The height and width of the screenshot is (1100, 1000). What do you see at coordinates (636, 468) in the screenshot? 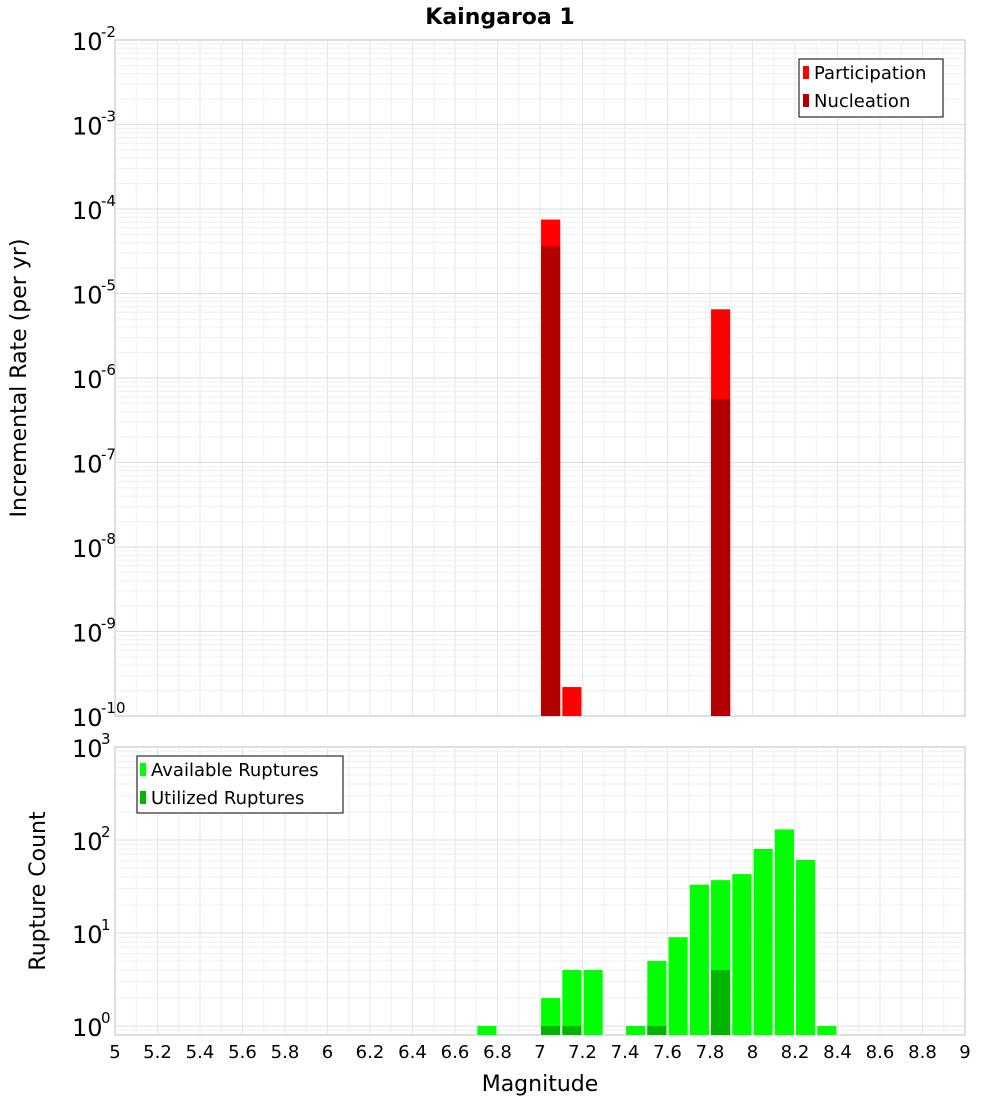
I see `top-bars` at bounding box center [636, 468].